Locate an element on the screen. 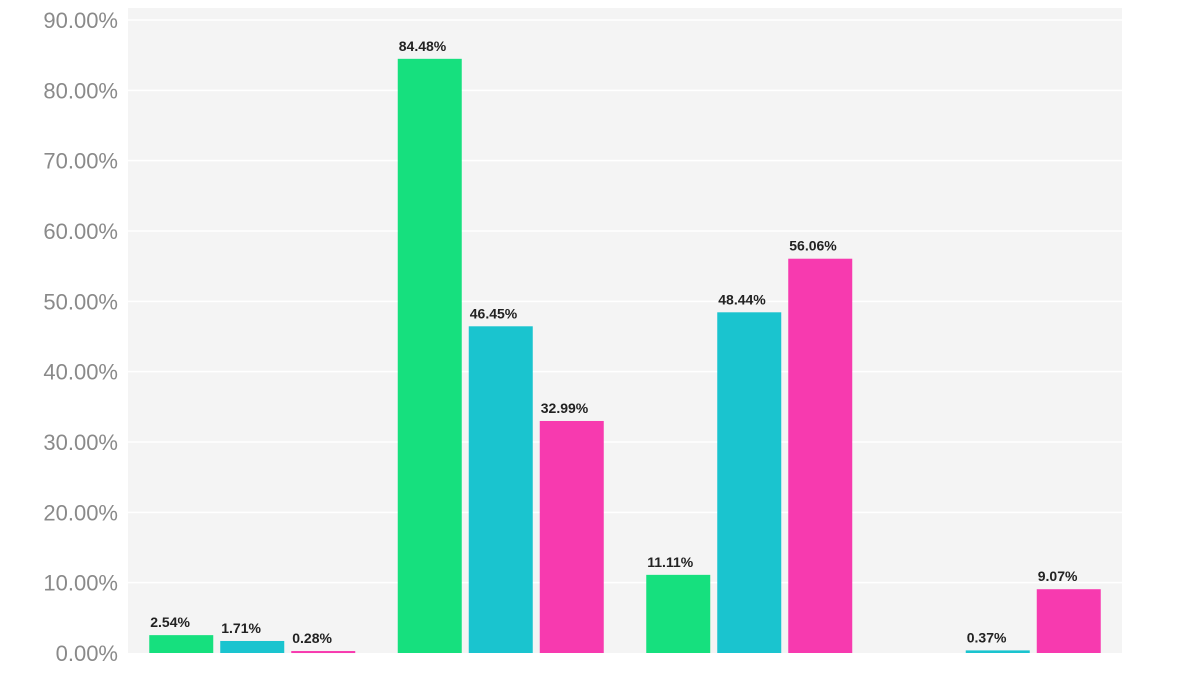 Image resolution: width=1200 pixels, height=675 pixels. data-label: 46.45% is located at coordinates (494, 313).